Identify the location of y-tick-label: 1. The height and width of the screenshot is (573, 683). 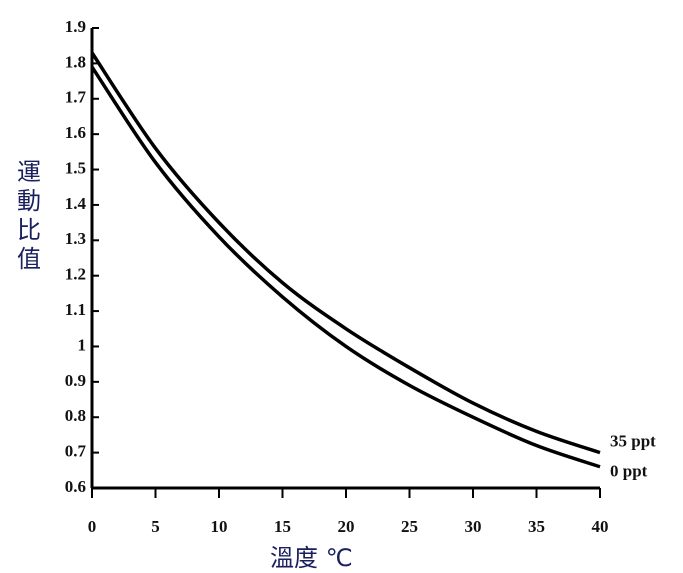
(82, 344).